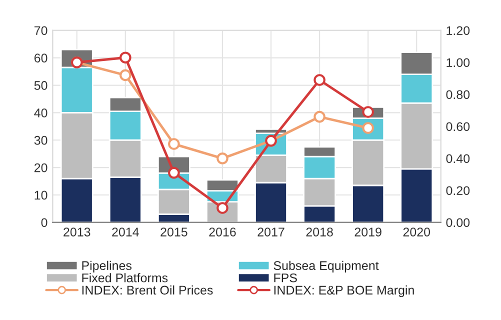 The image size is (501, 320). I want to click on y2-tick-label: 0.80, so click(458, 95).